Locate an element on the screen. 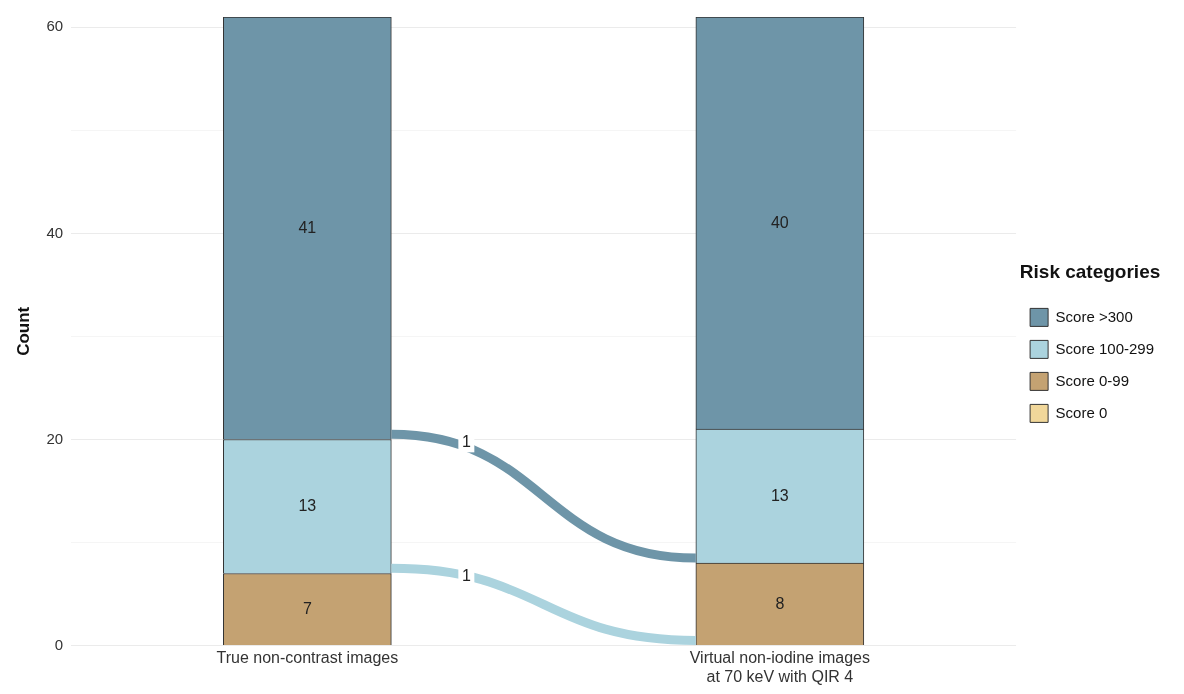 The width and height of the screenshot is (1184, 694). y-axis-title: Count is located at coordinates (23, 331).